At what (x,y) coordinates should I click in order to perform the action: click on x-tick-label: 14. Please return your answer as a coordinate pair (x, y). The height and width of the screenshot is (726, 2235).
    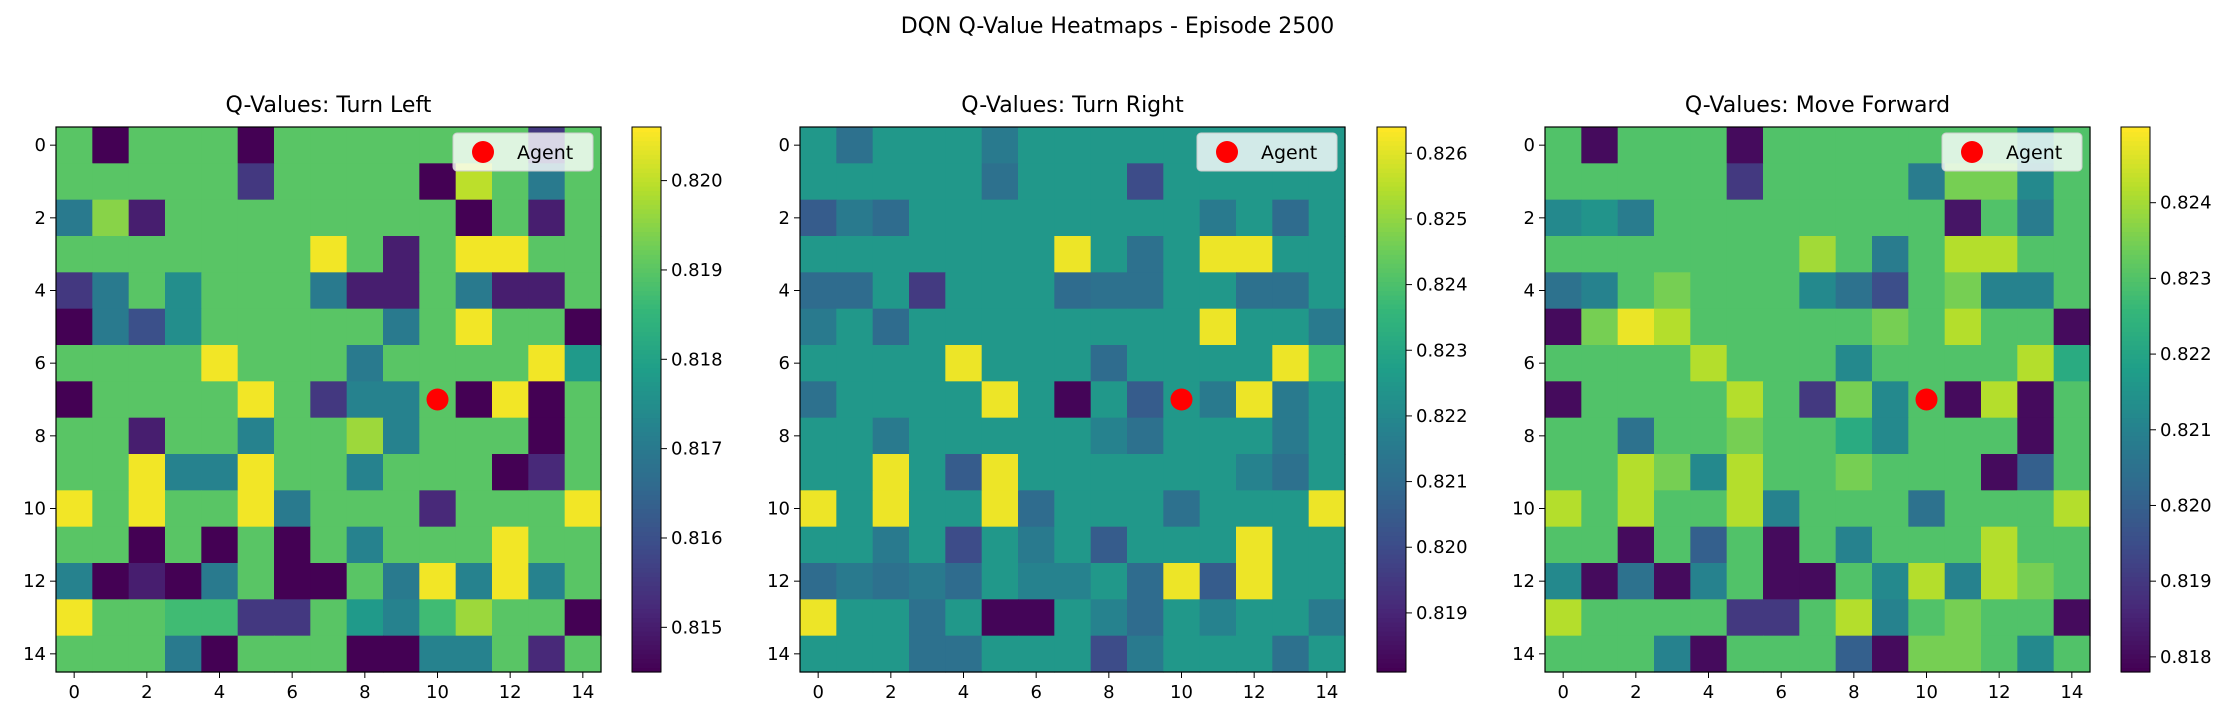
    Looking at the image, I should click on (2071, 692).